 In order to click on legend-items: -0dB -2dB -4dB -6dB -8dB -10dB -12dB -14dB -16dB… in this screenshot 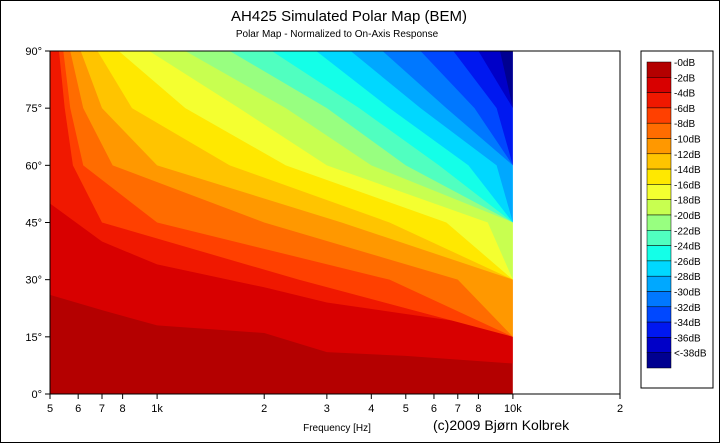, I will do `click(676, 213)`.